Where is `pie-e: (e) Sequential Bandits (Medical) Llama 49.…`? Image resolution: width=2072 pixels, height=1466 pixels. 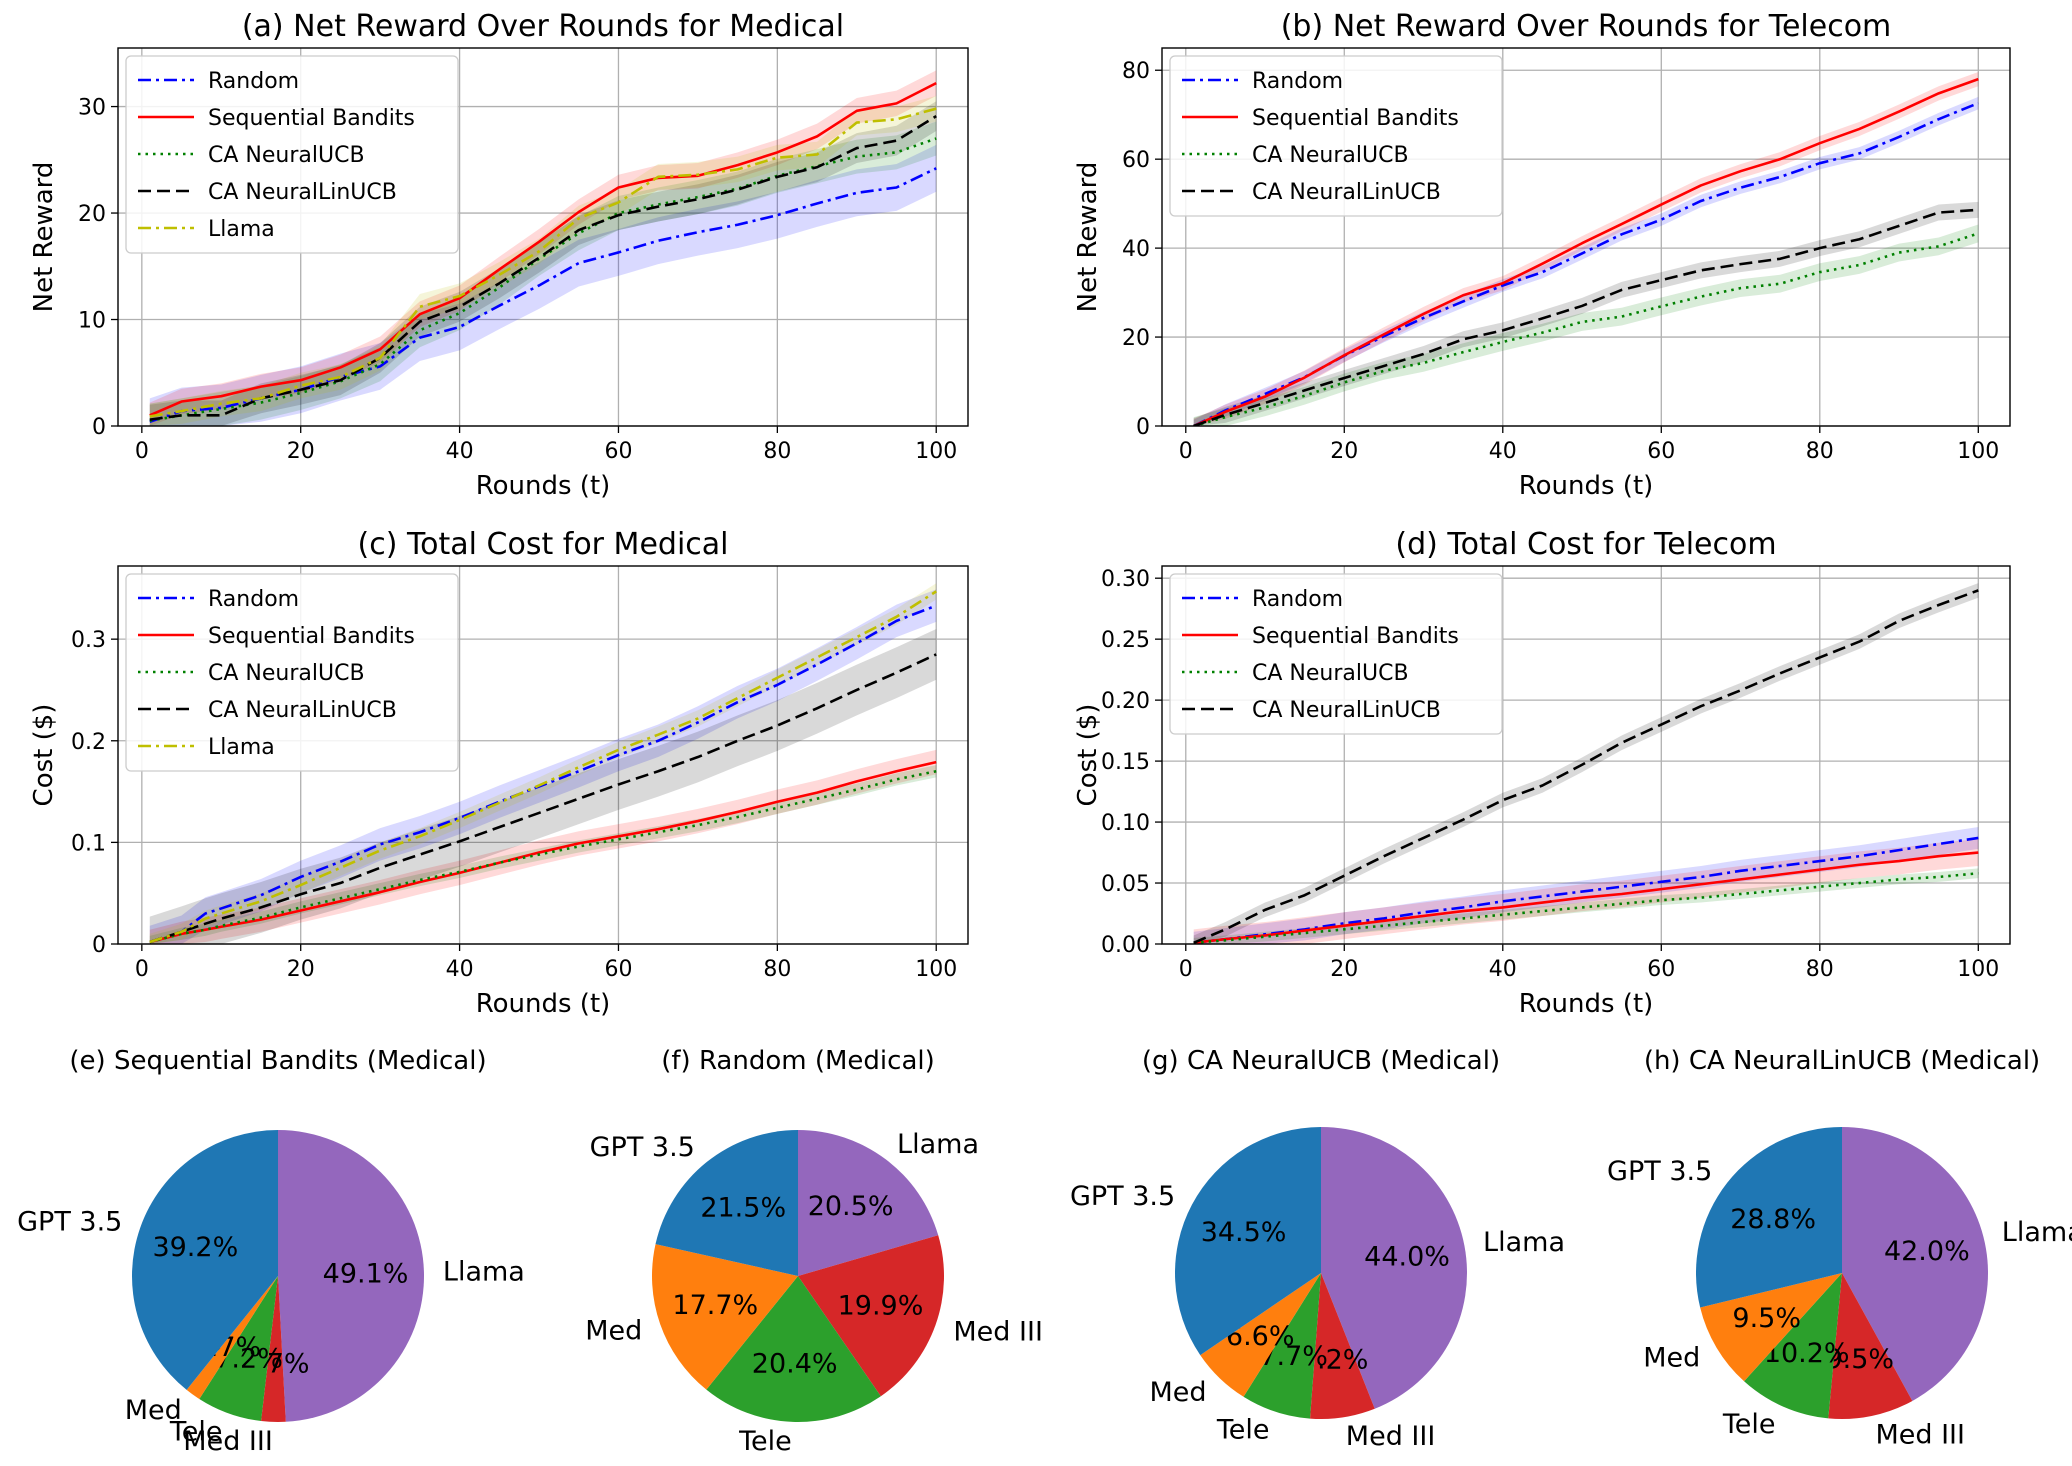 pie-e: (e) Sequential Bandits (Medical) Llama 49.… is located at coordinates (271, 1251).